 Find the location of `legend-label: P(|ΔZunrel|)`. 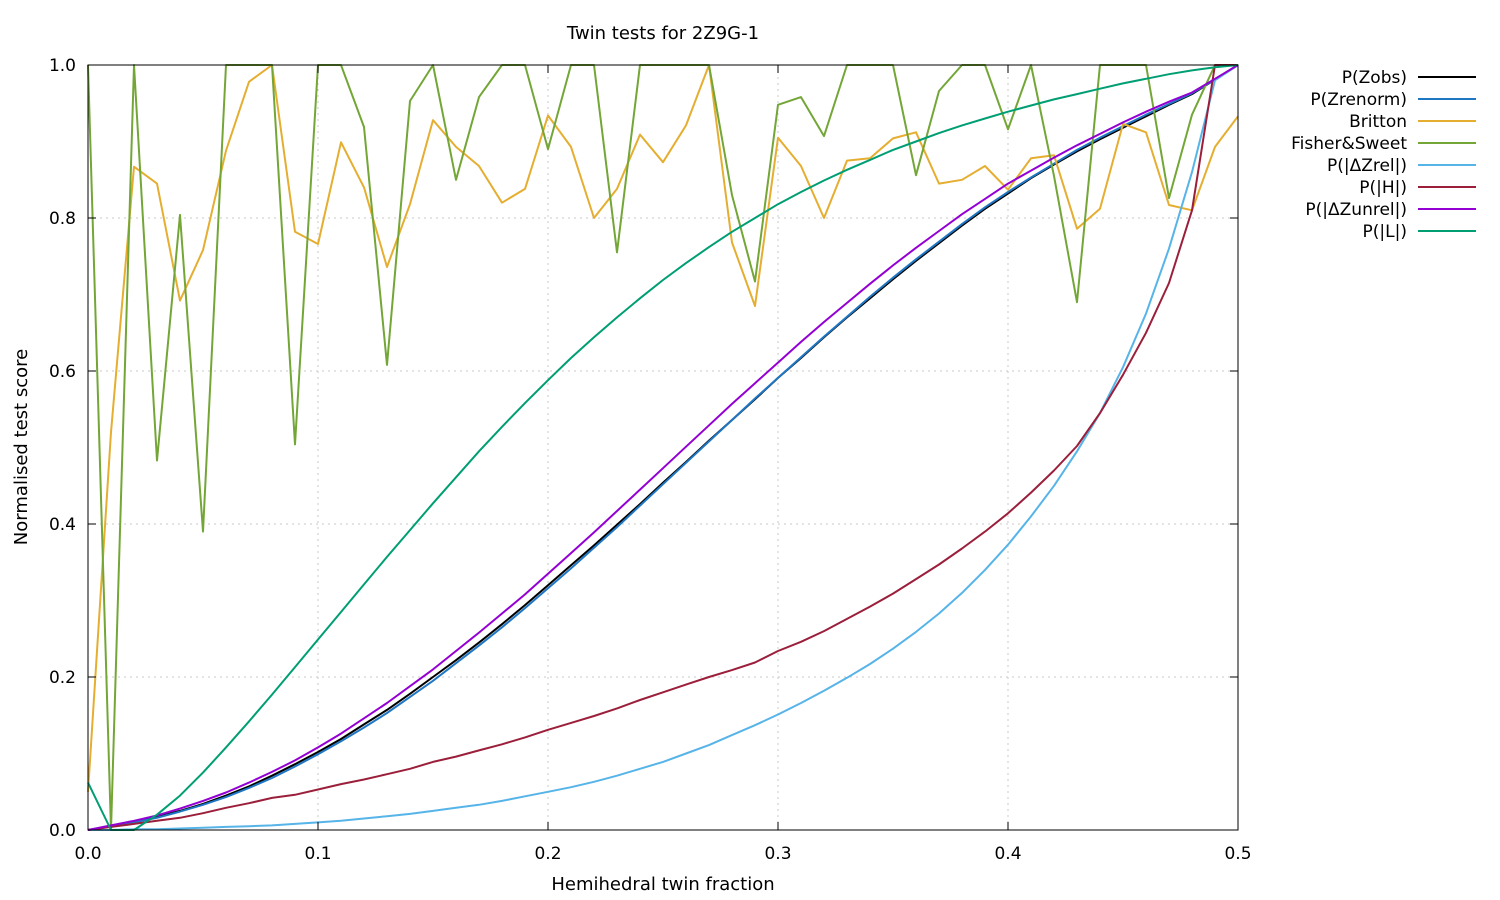

legend-label: P(|ΔZunrel|) is located at coordinates (1356, 210).